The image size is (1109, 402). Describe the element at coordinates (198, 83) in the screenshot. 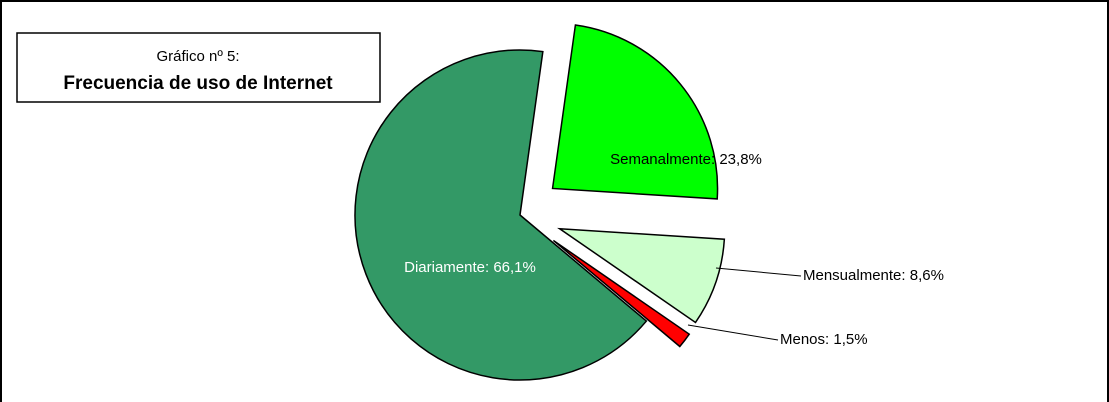

I see `chart-title: Frecuencia de uso de Internet` at that location.